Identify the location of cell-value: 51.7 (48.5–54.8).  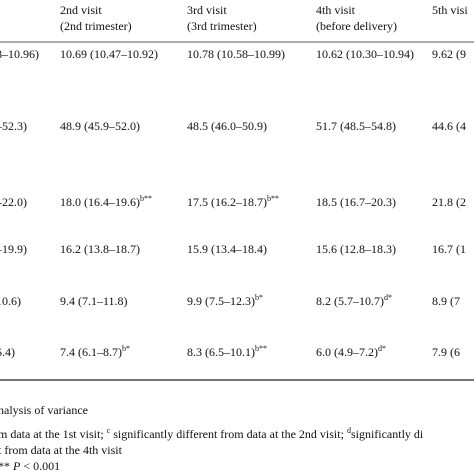
(356, 126).